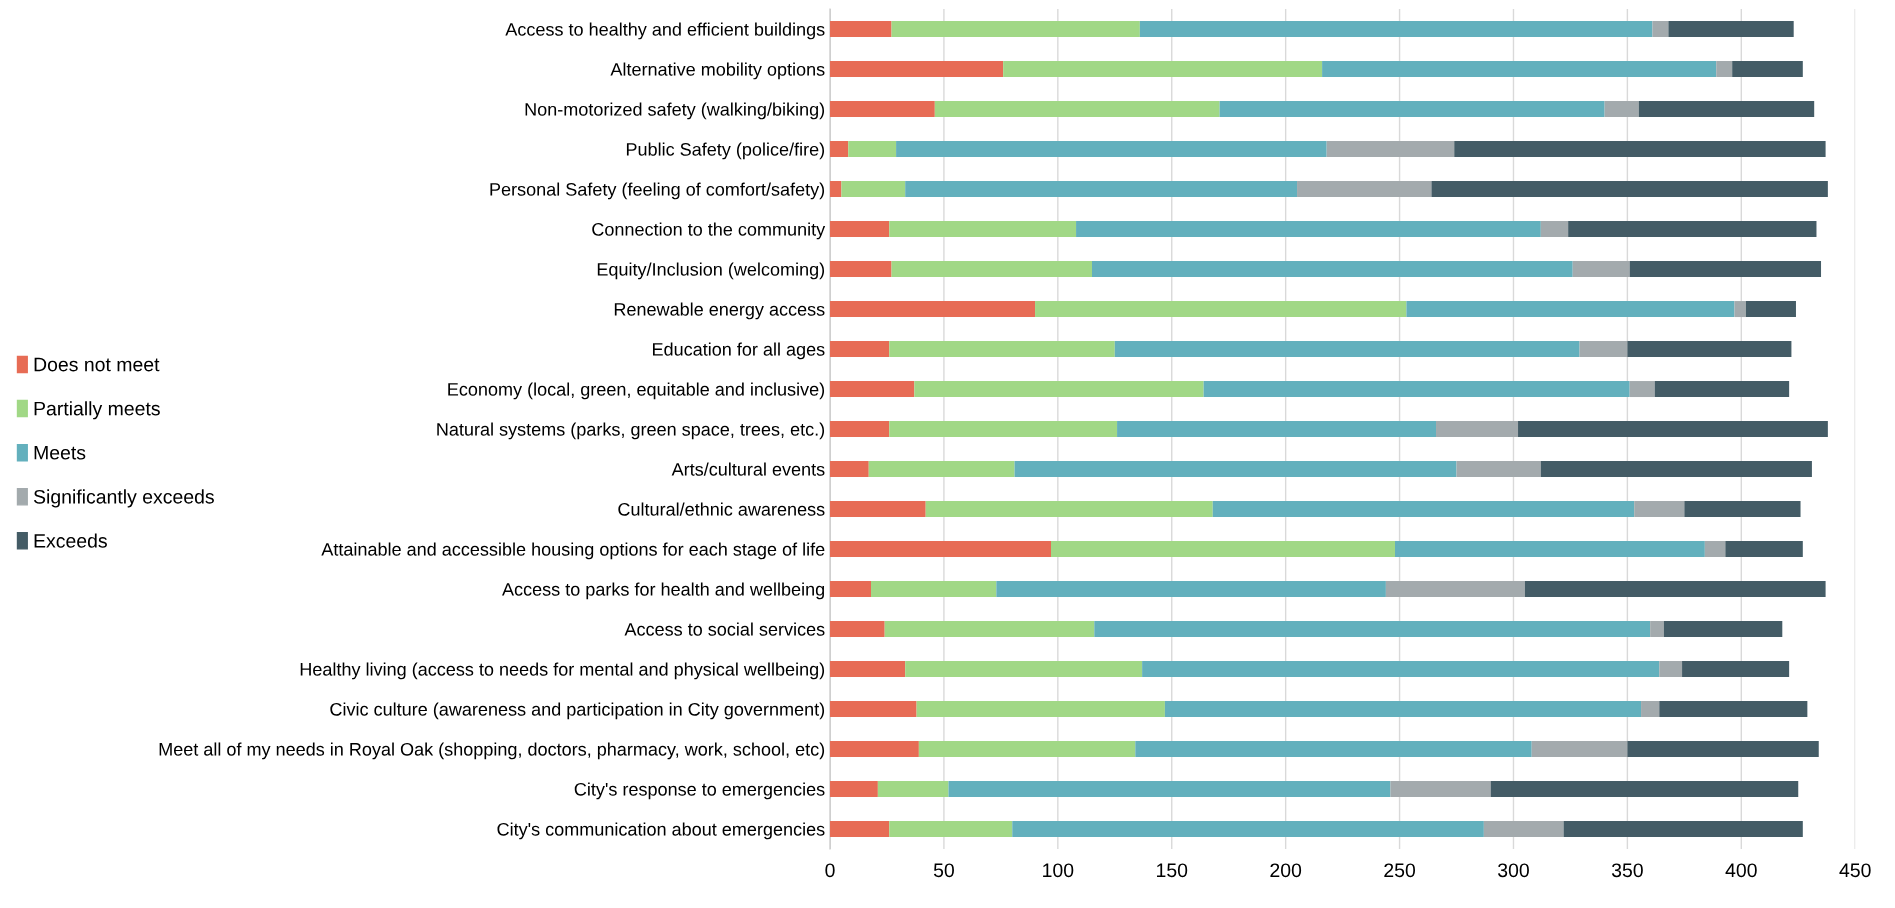 This screenshot has height=908, width=1895. Describe the element at coordinates (1286, 870) in the screenshot. I see `x-tick-label: 200` at that location.